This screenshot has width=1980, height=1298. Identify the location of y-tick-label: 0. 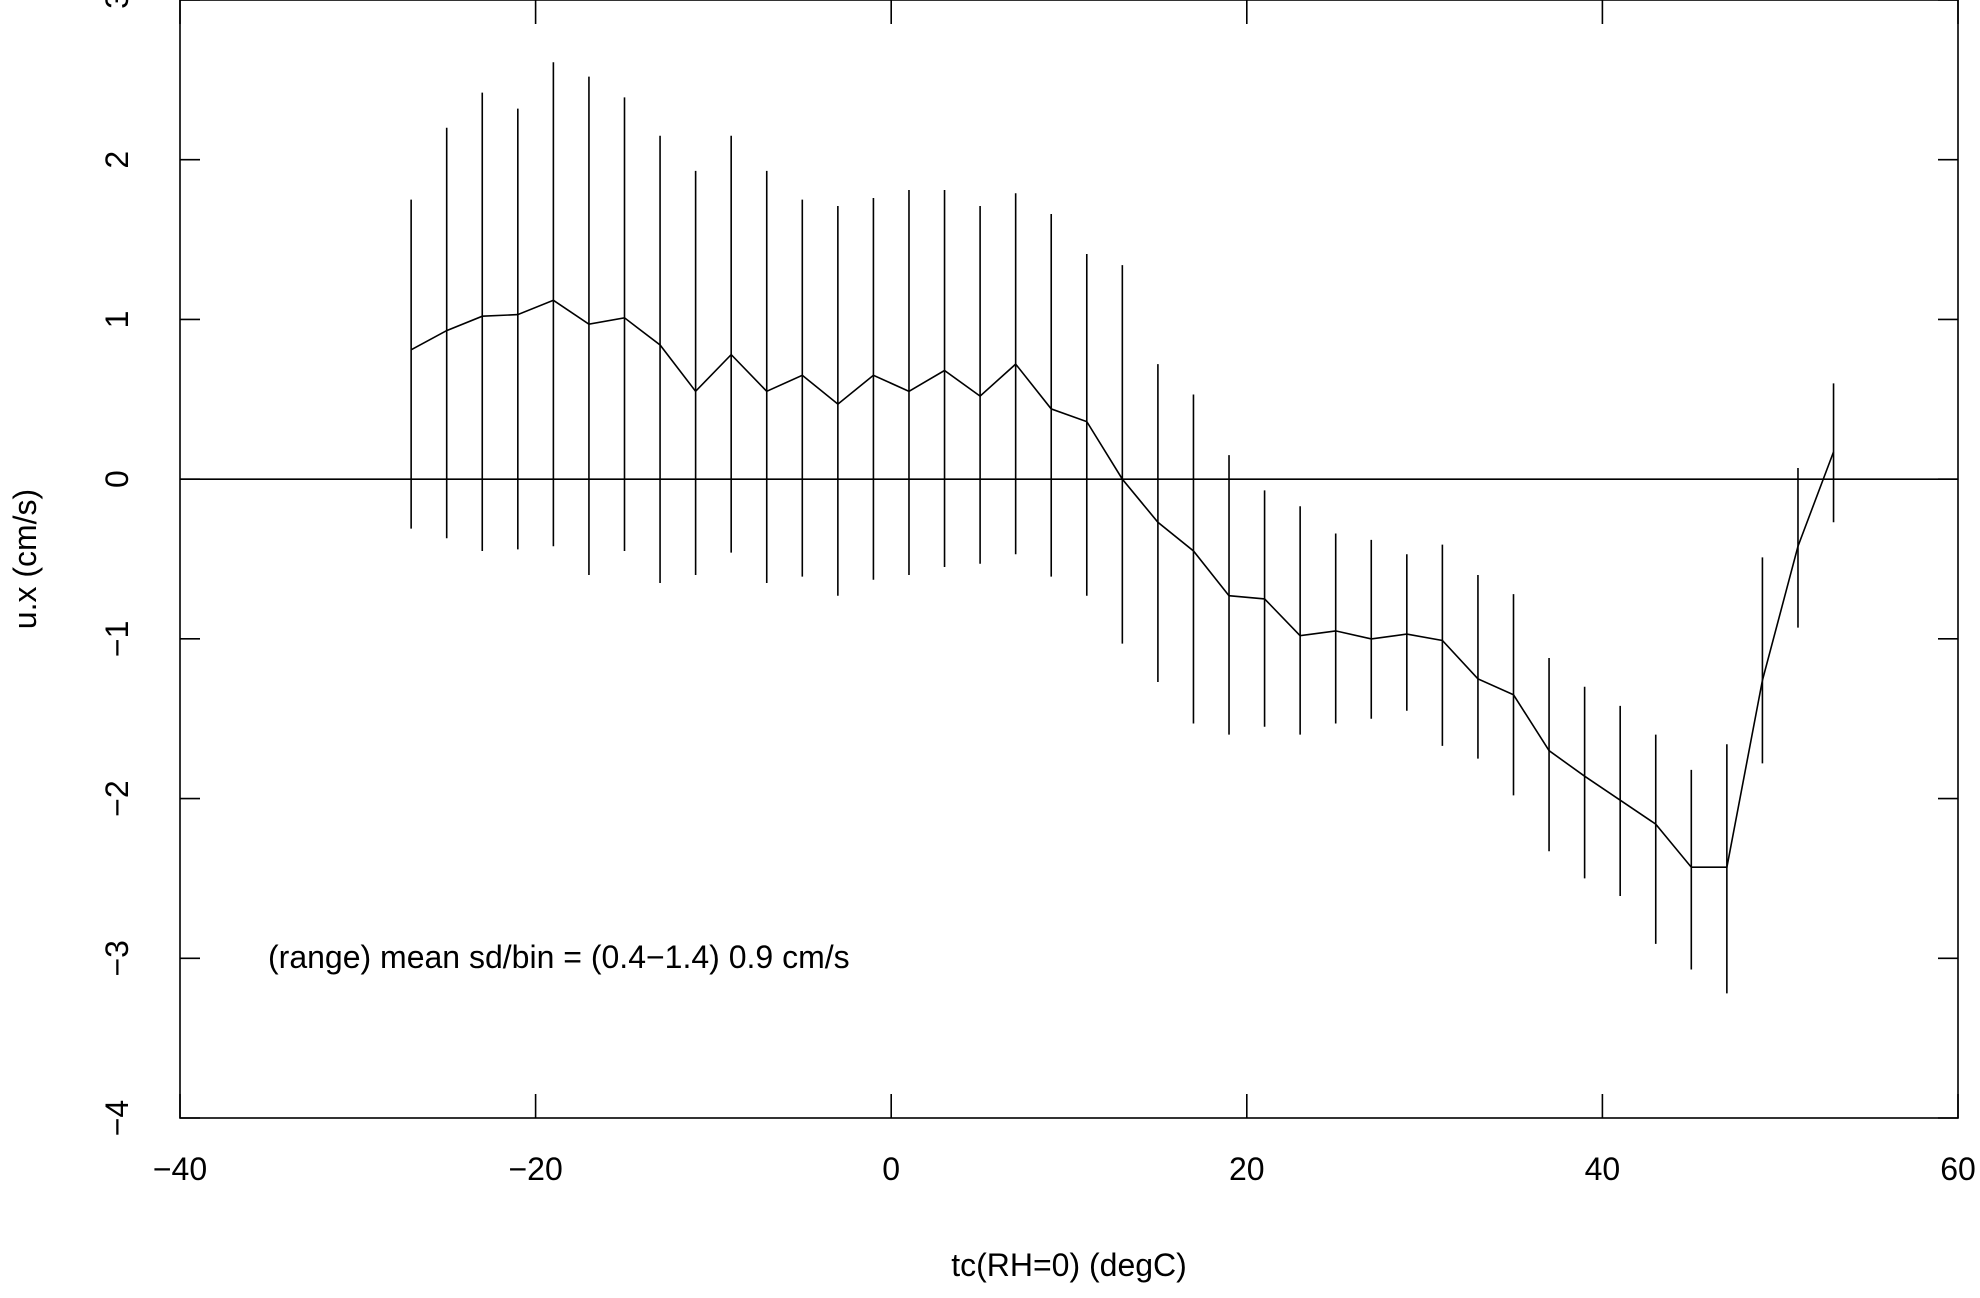
(117, 479).